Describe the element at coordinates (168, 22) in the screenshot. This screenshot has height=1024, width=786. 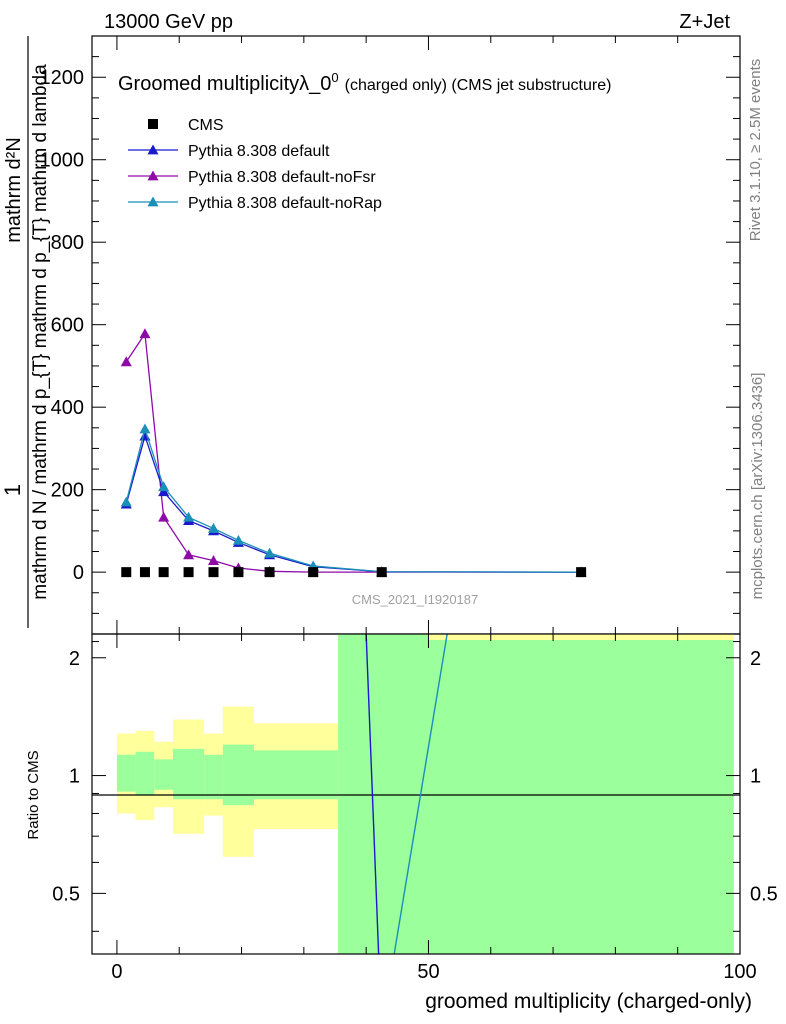
I see `energy-label: 13000 GeV pp` at that location.